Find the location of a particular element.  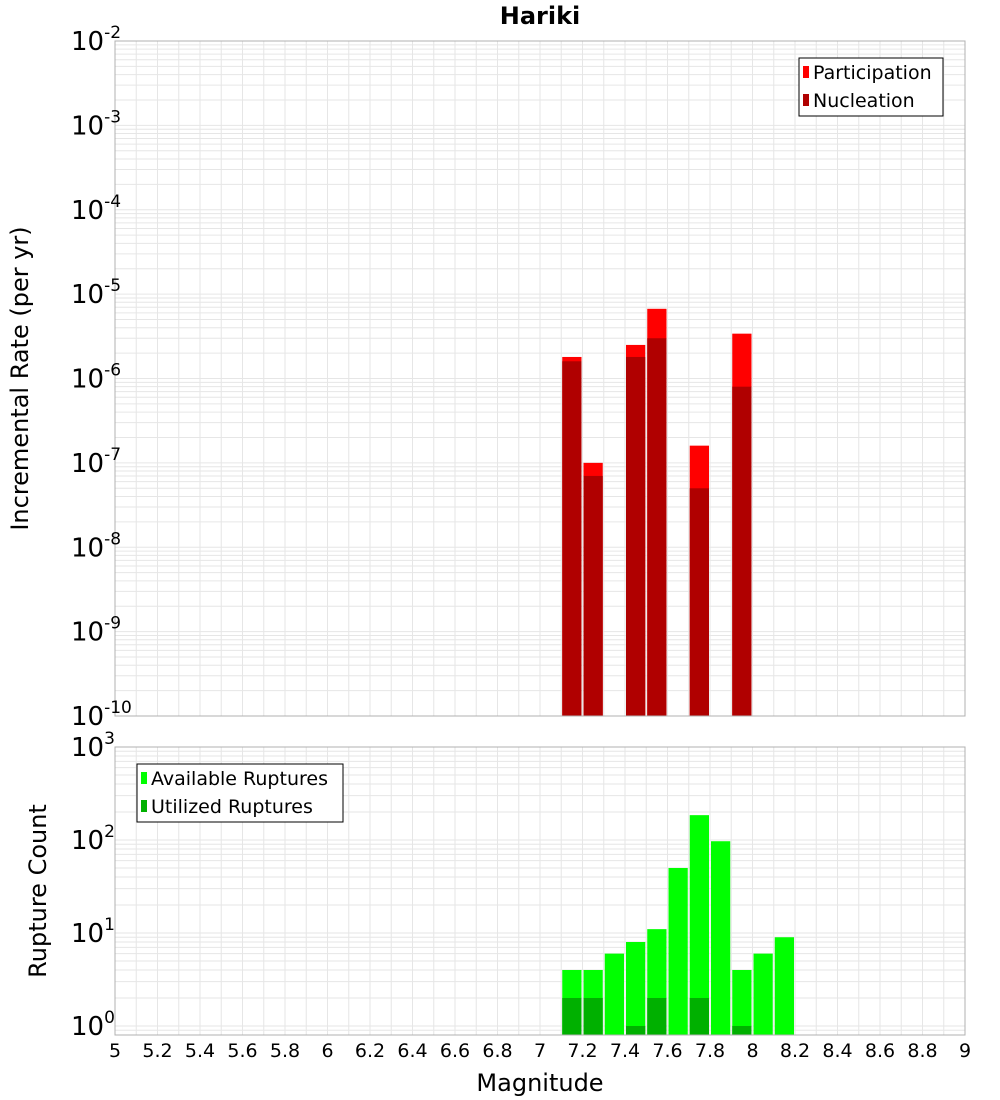

y-tick-label: 10⁻⁹ is located at coordinates (96, 631).